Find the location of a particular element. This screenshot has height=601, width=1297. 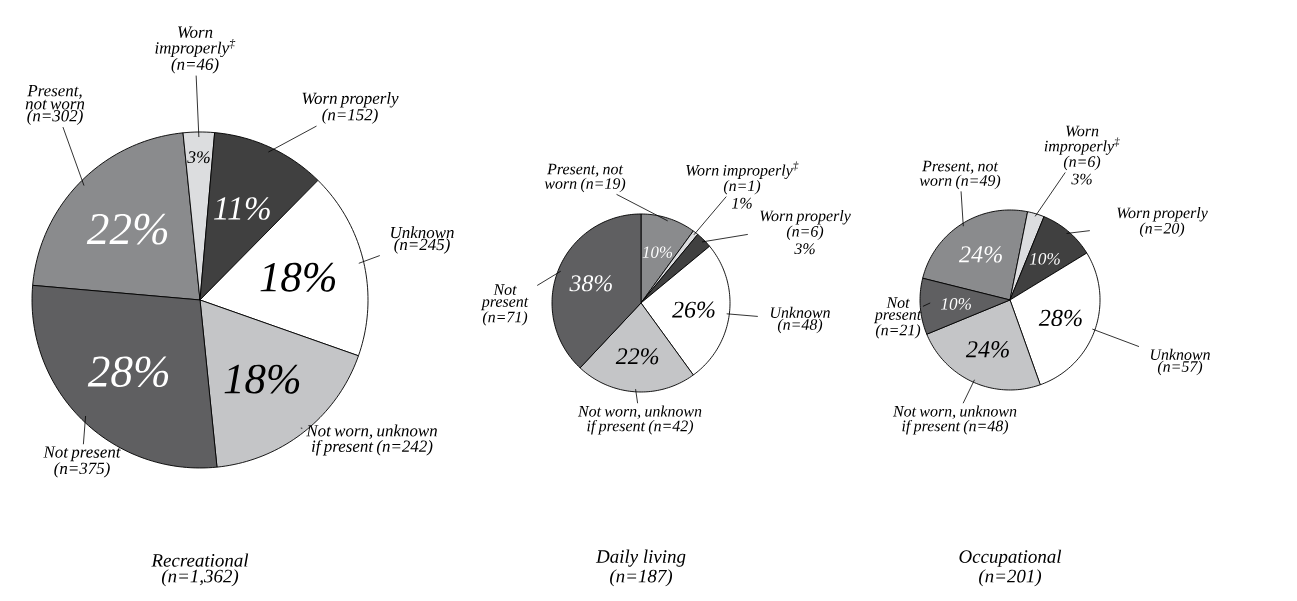

data-label: 38% is located at coordinates (590, 283).